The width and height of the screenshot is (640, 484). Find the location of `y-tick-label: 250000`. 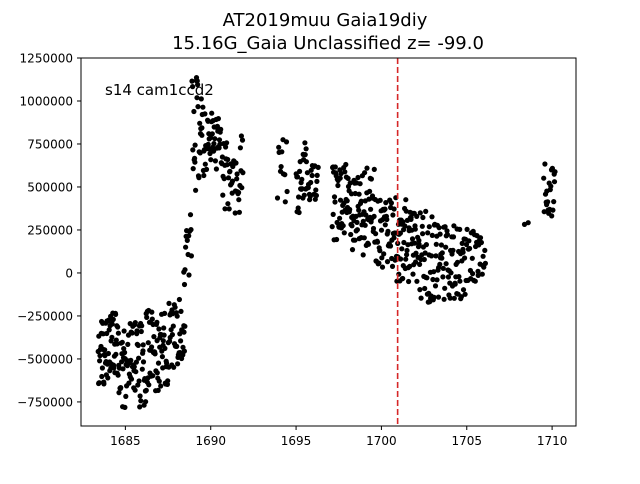

y-tick-label: 250000 is located at coordinates (50, 230).